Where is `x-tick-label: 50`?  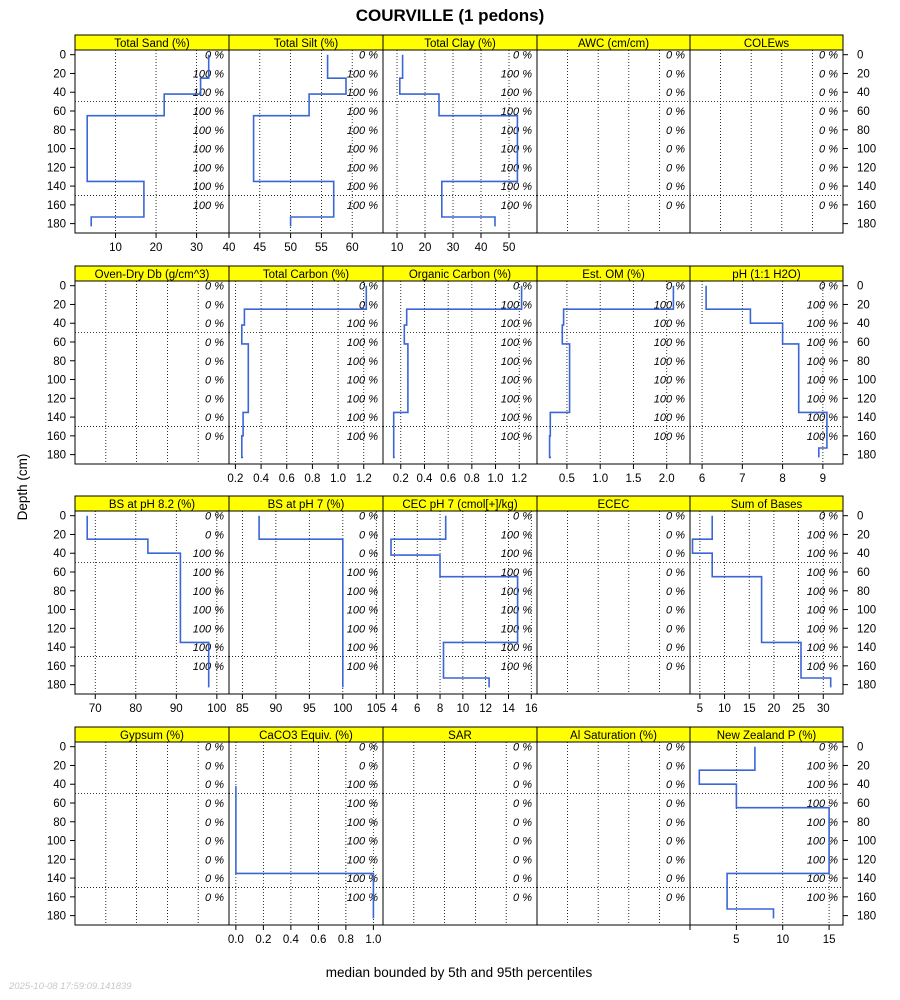
x-tick-label: 50 is located at coordinates (290, 248).